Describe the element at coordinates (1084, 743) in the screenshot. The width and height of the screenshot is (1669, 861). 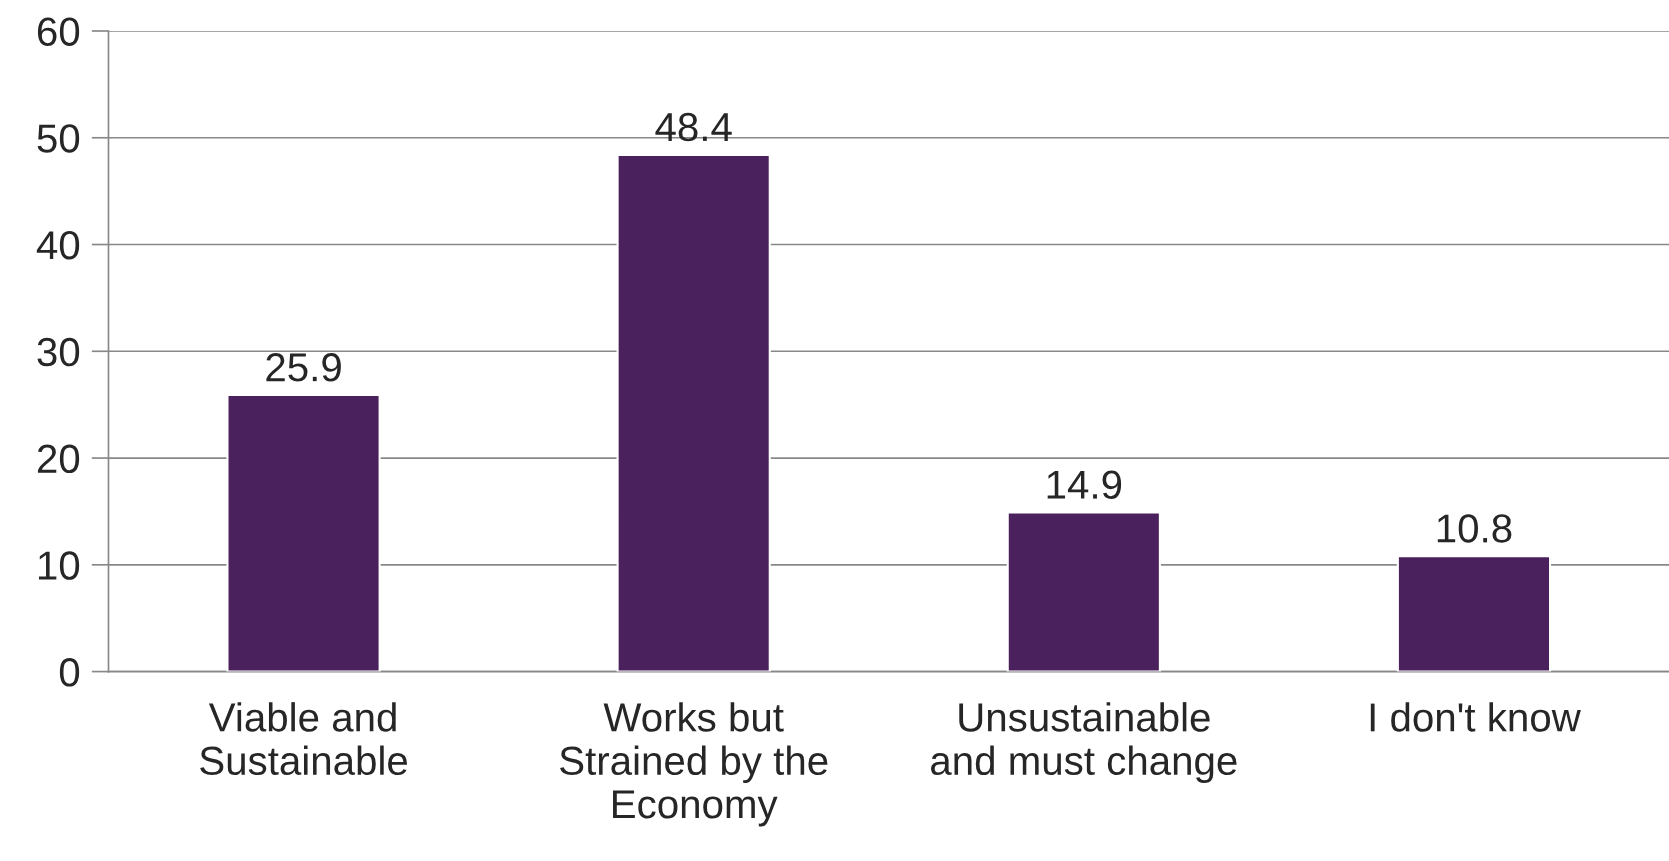
I see `x-tick-label: Unsustainable and must change` at that location.